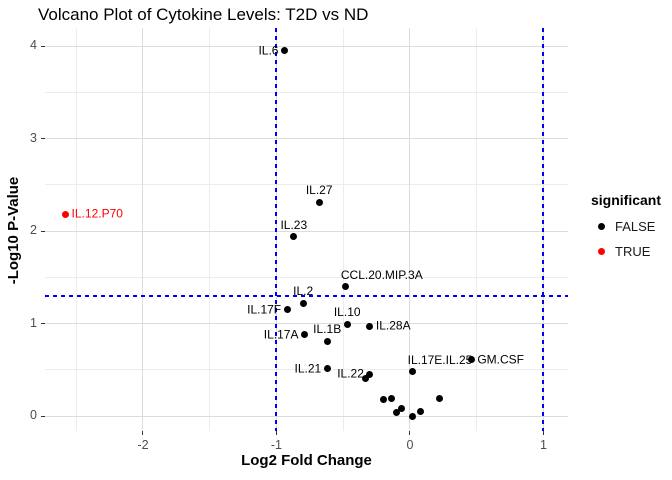  I want to click on legend-title: significant, so click(626, 200).